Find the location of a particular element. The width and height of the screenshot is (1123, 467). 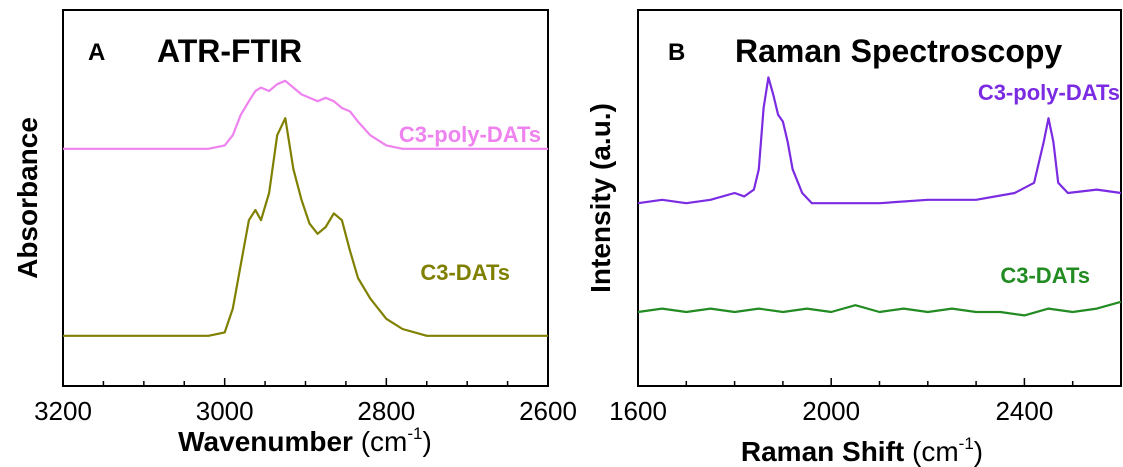

x-tick-label-a: 3200 is located at coordinates (63, 411).